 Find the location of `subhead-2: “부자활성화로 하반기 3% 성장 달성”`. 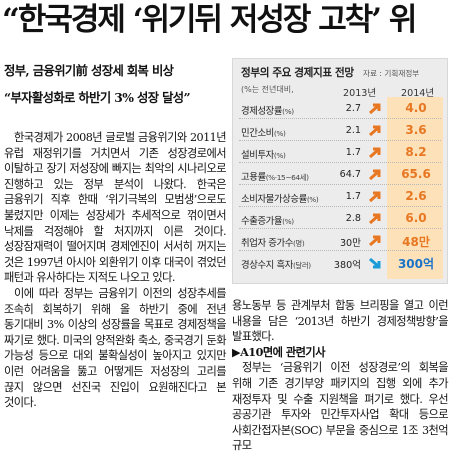

subhead-2: “부자활성화로 하반기 3% 성장 달성” is located at coordinates (97, 97).